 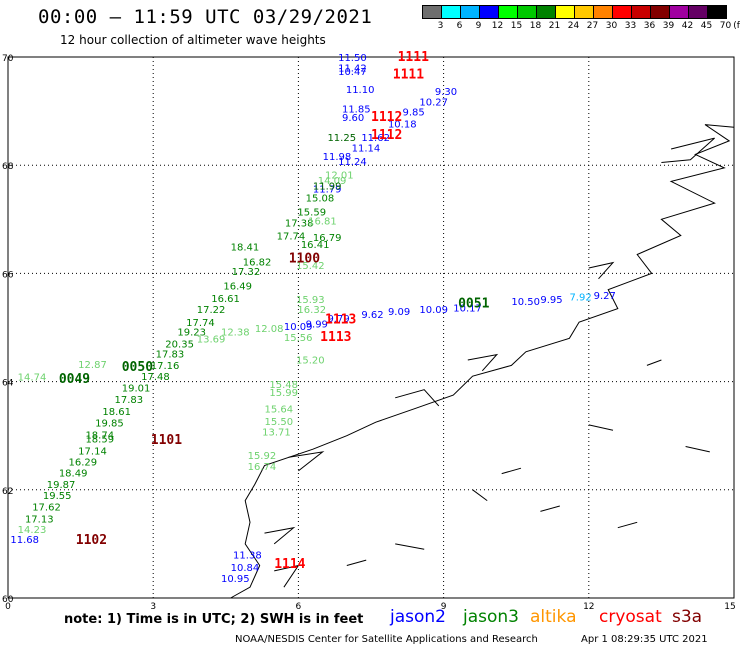 I want to click on wave-height-label: 9.95, so click(x=551, y=300).